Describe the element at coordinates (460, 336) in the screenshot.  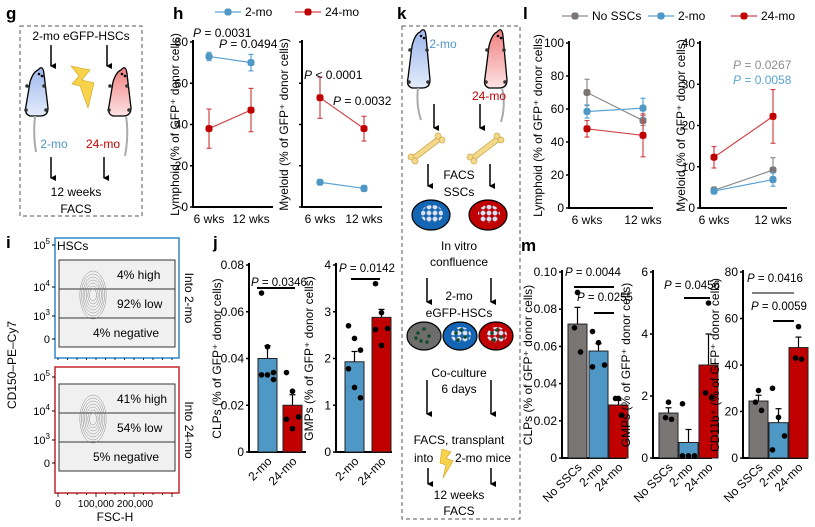
I see `culture-dish-young-icon` at that location.